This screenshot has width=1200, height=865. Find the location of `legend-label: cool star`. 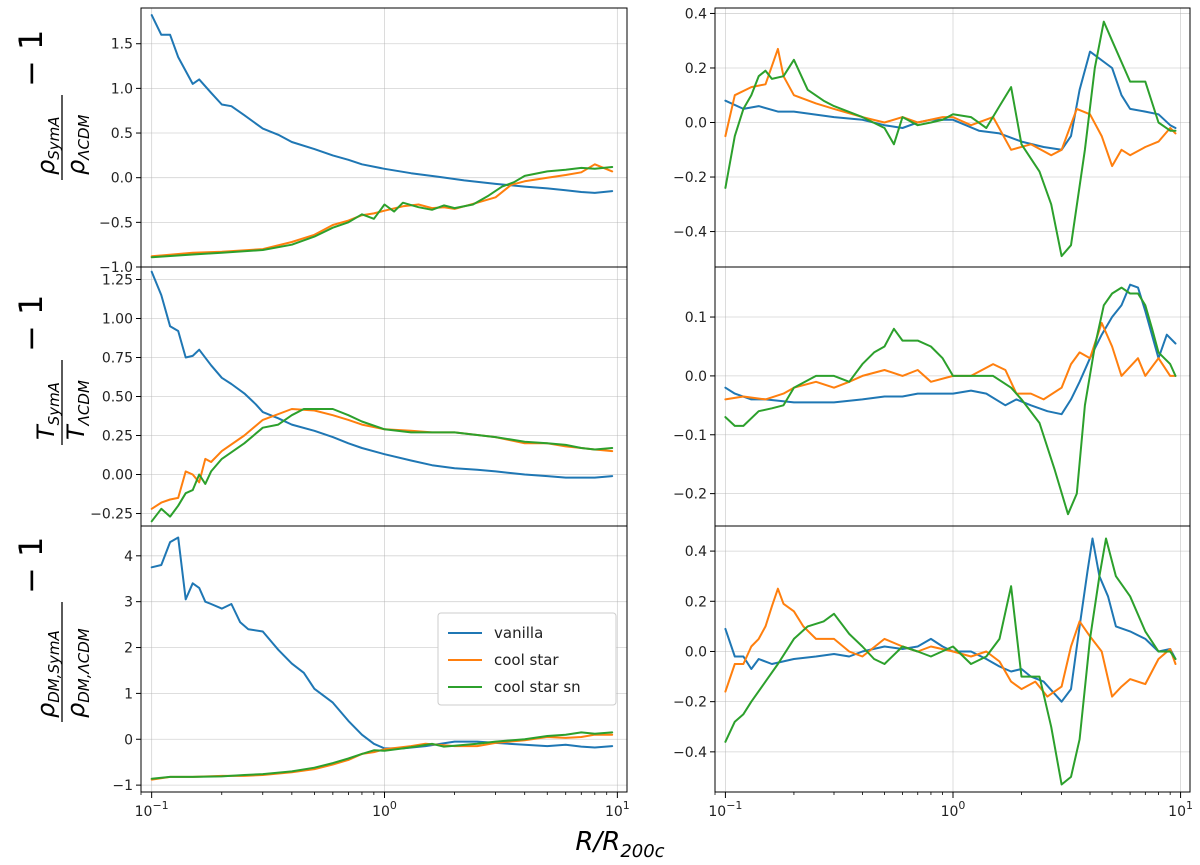

legend-label: cool star is located at coordinates (526, 660).